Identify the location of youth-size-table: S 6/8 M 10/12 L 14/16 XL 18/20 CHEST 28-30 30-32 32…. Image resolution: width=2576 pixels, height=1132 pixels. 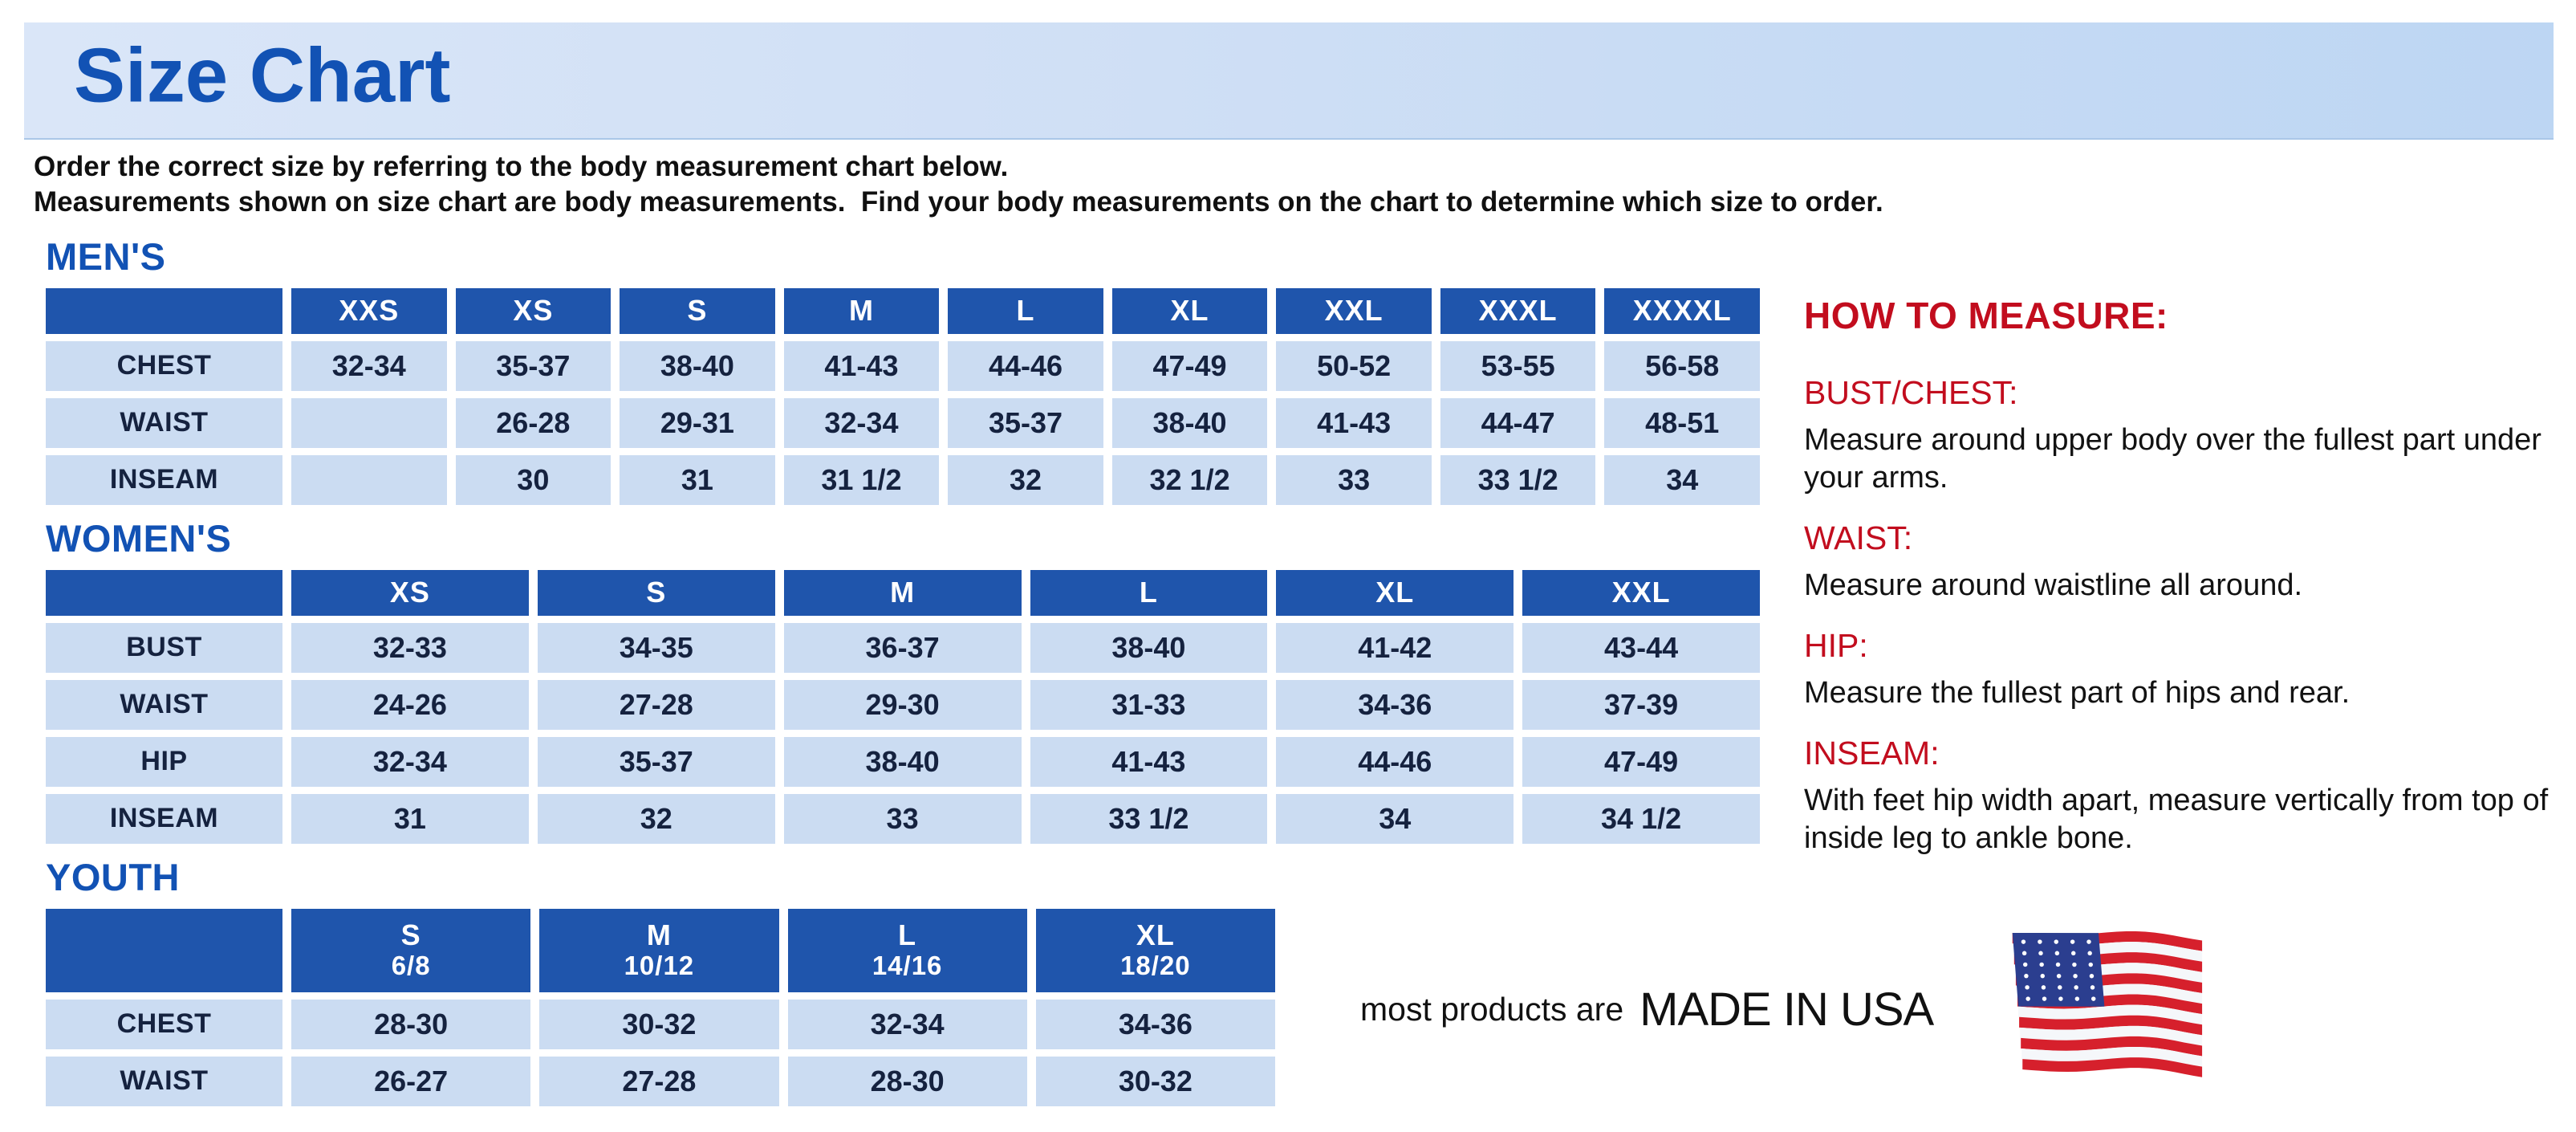
(660, 1007).